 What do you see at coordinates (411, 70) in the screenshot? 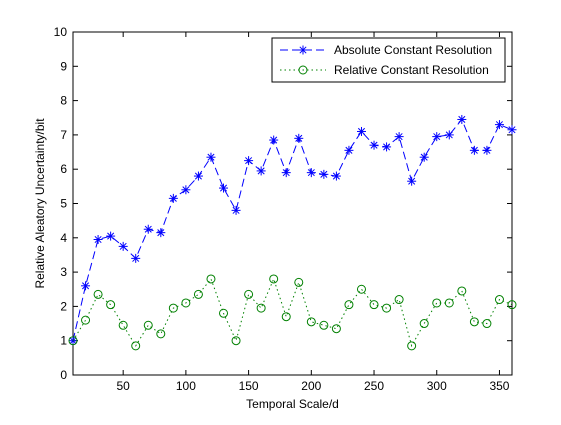
I see `legend-label: Relative Constant Resolution` at bounding box center [411, 70].